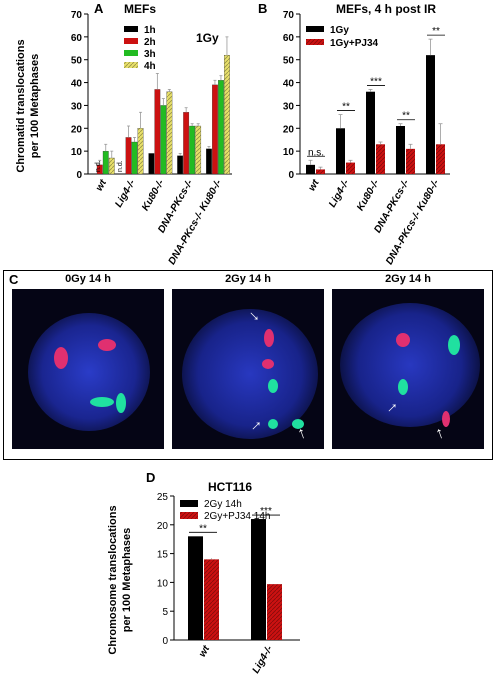 This screenshot has width=496, height=689. I want to click on micrograph-2gy-a: ↑ ↑ ↑, so click(248, 369).